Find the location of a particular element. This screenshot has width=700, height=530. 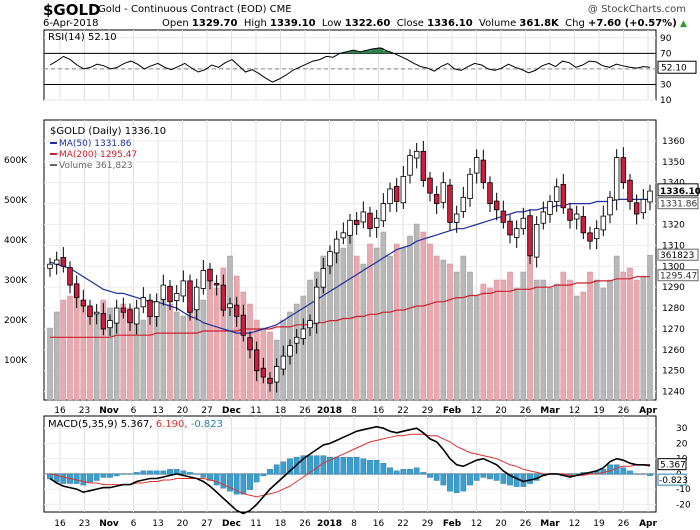

price-tick-label: 1320 is located at coordinates (673, 225).